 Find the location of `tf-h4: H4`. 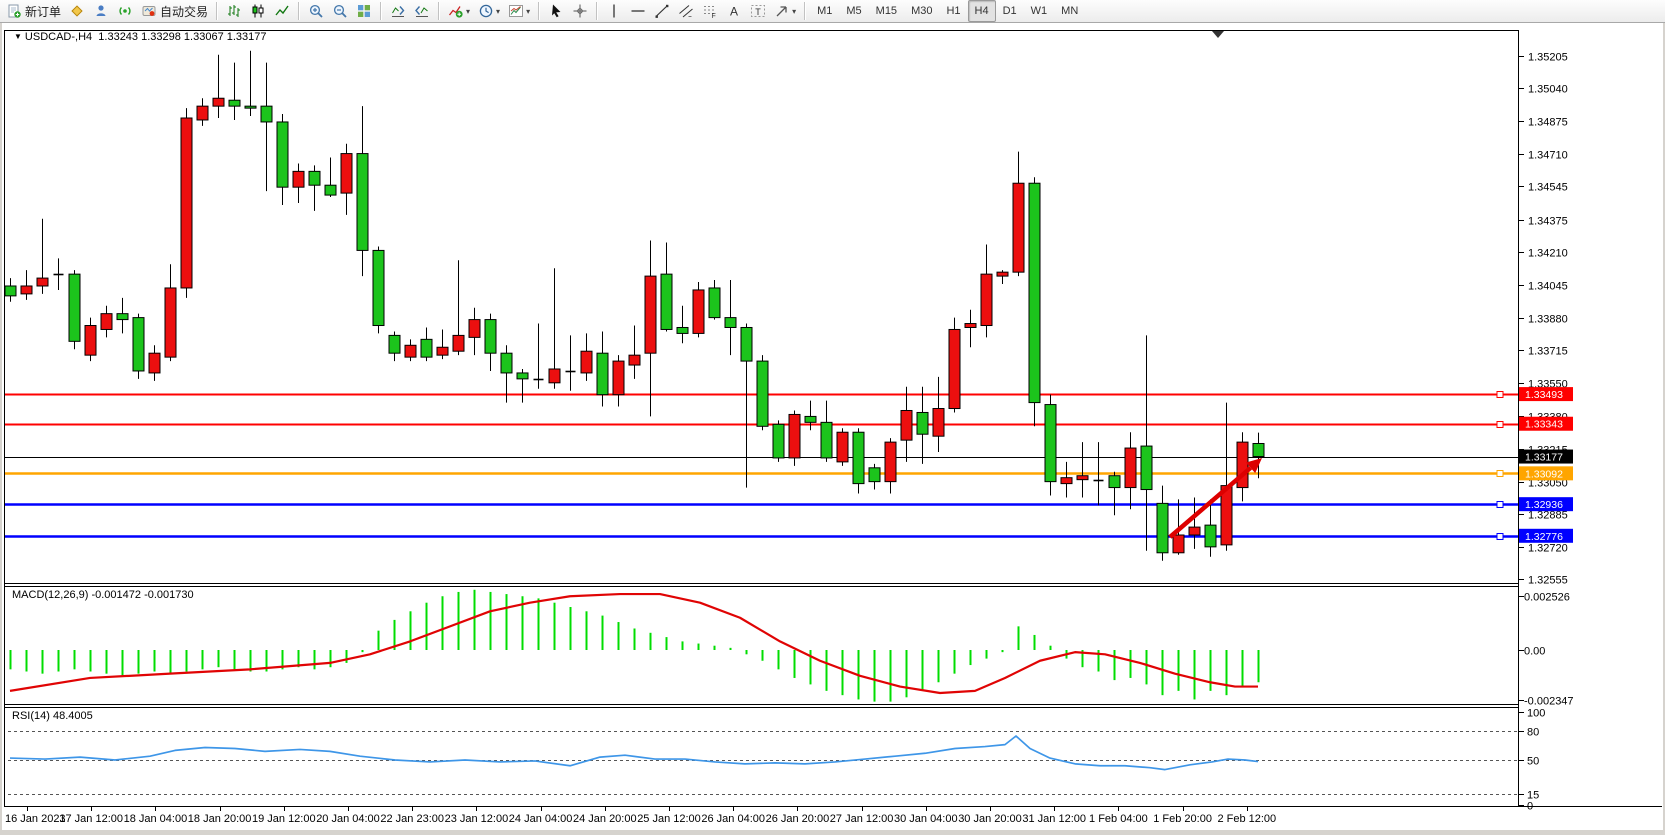

tf-h4: H4 is located at coordinates (981, 11).